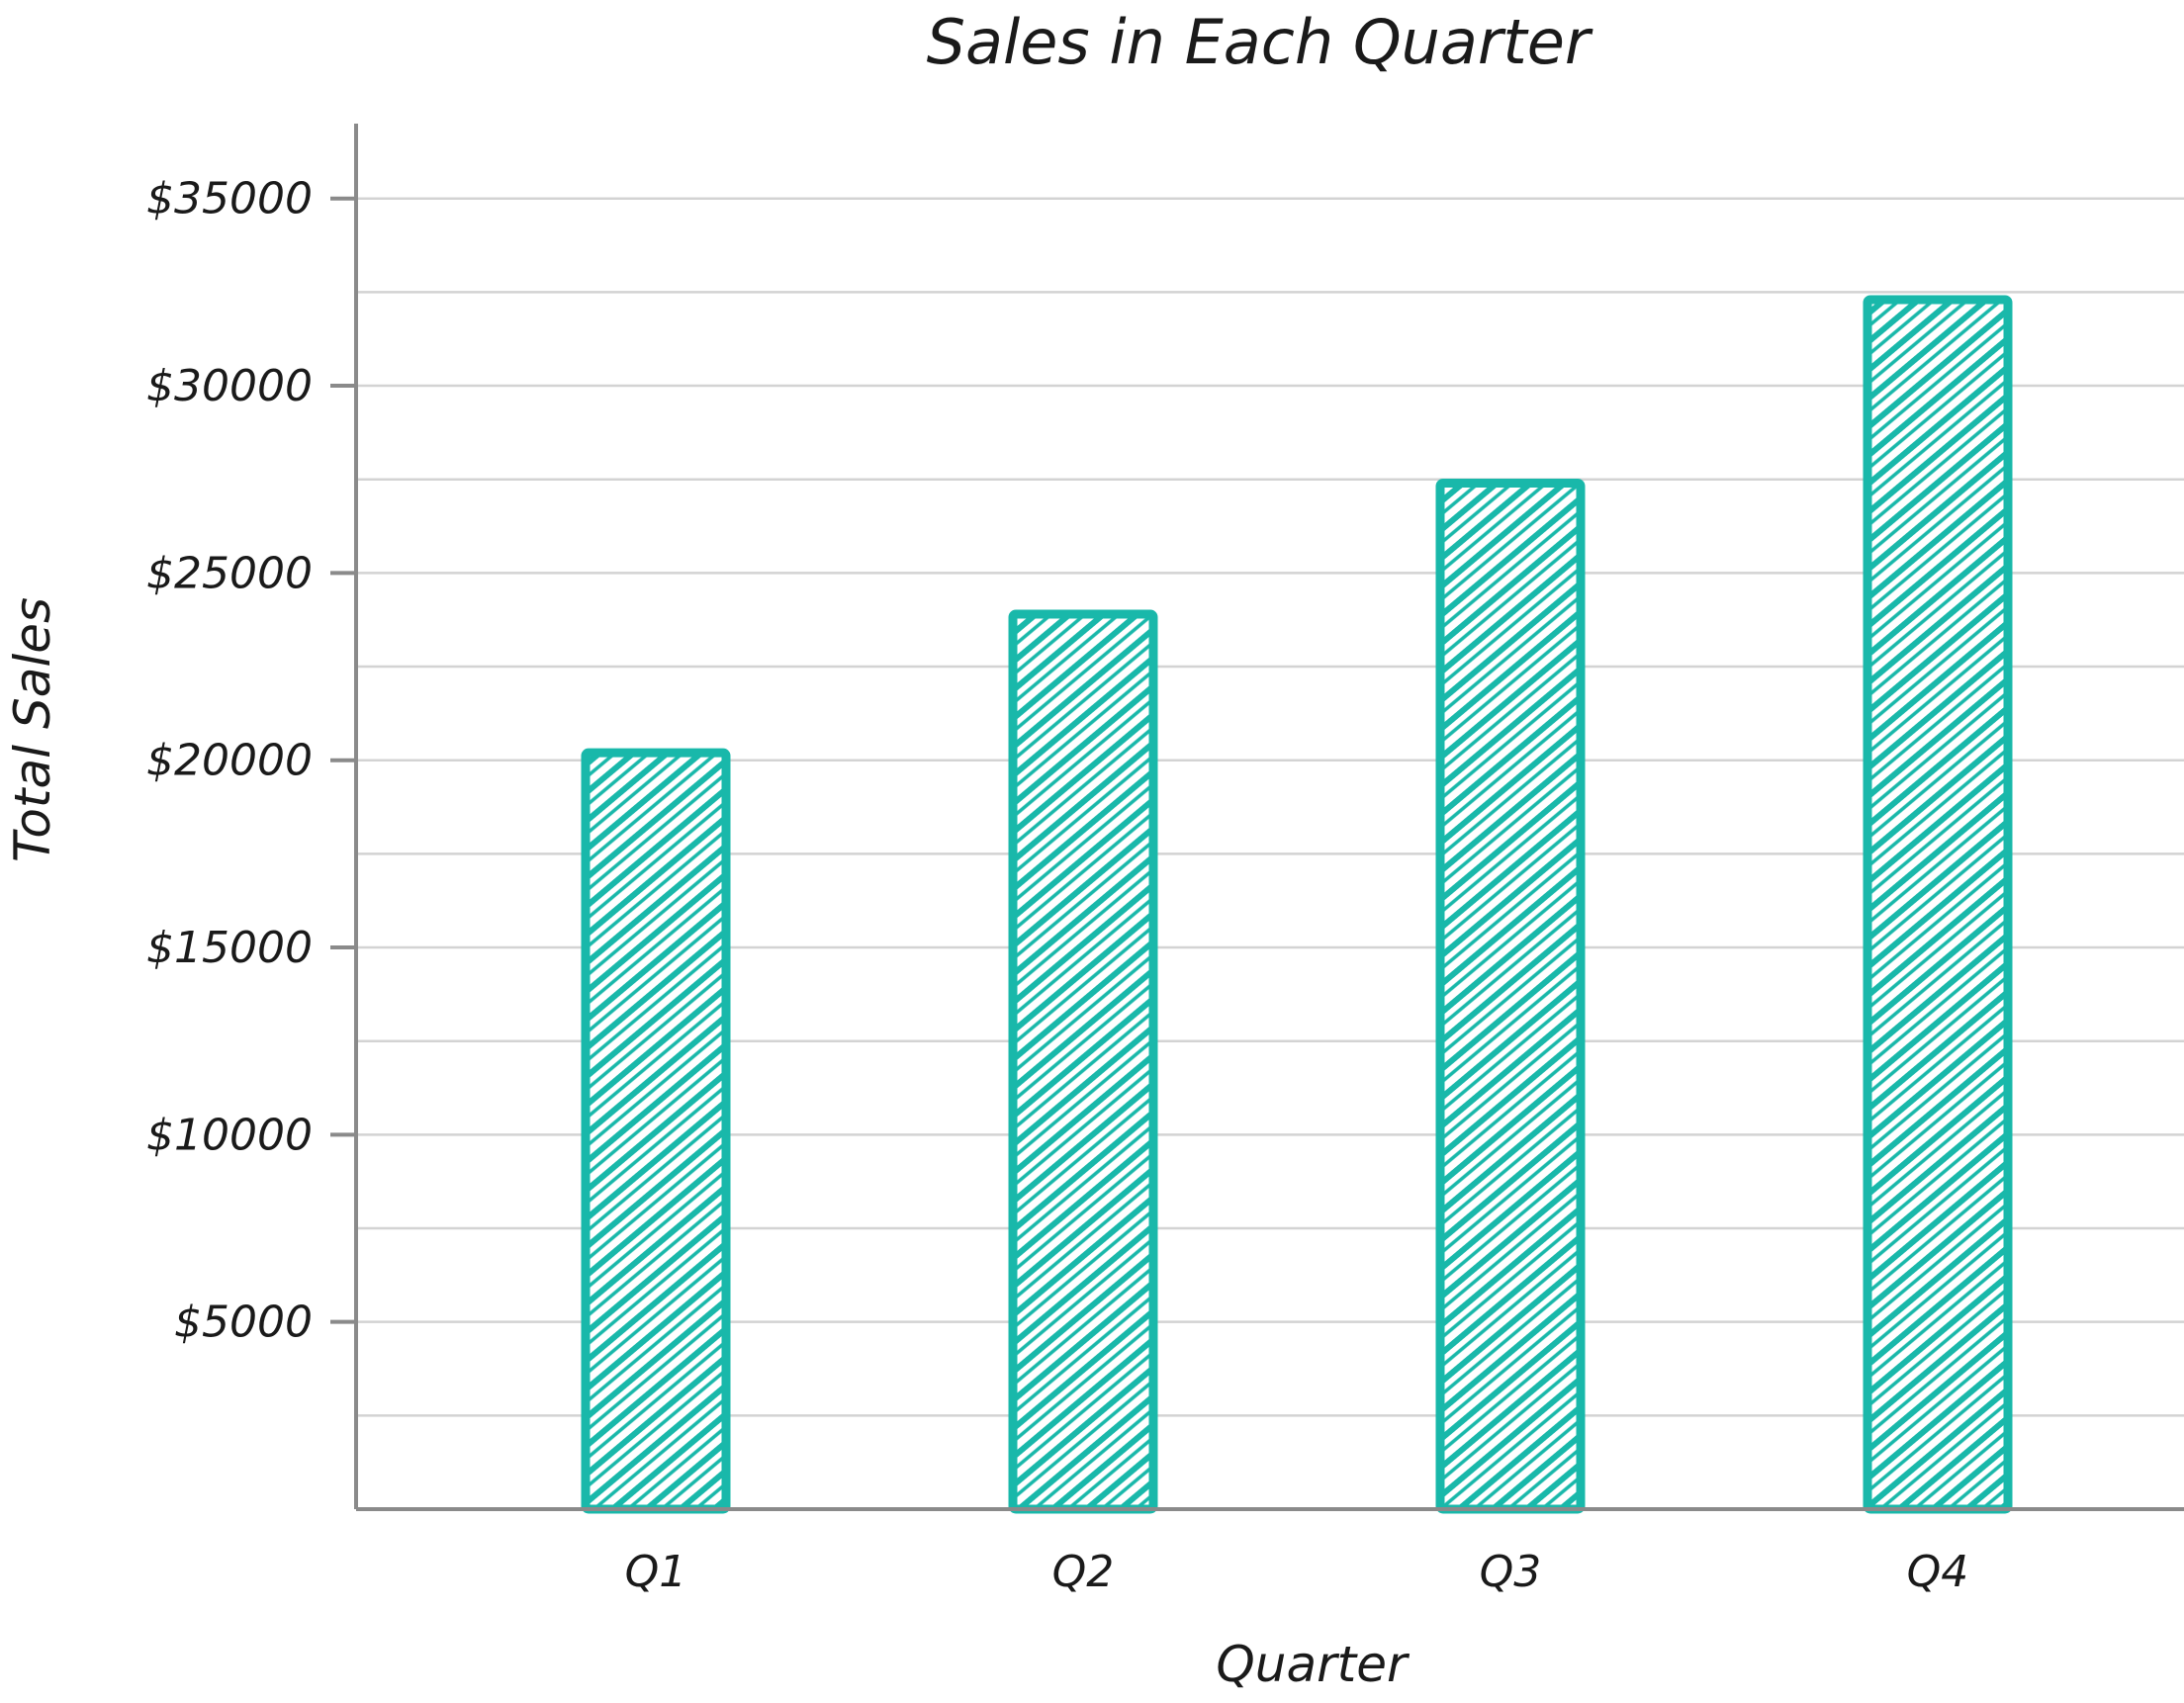 Image resolution: width=2184 pixels, height=1703 pixels. I want to click on y-tick-label: $5000, so click(243, 1323).